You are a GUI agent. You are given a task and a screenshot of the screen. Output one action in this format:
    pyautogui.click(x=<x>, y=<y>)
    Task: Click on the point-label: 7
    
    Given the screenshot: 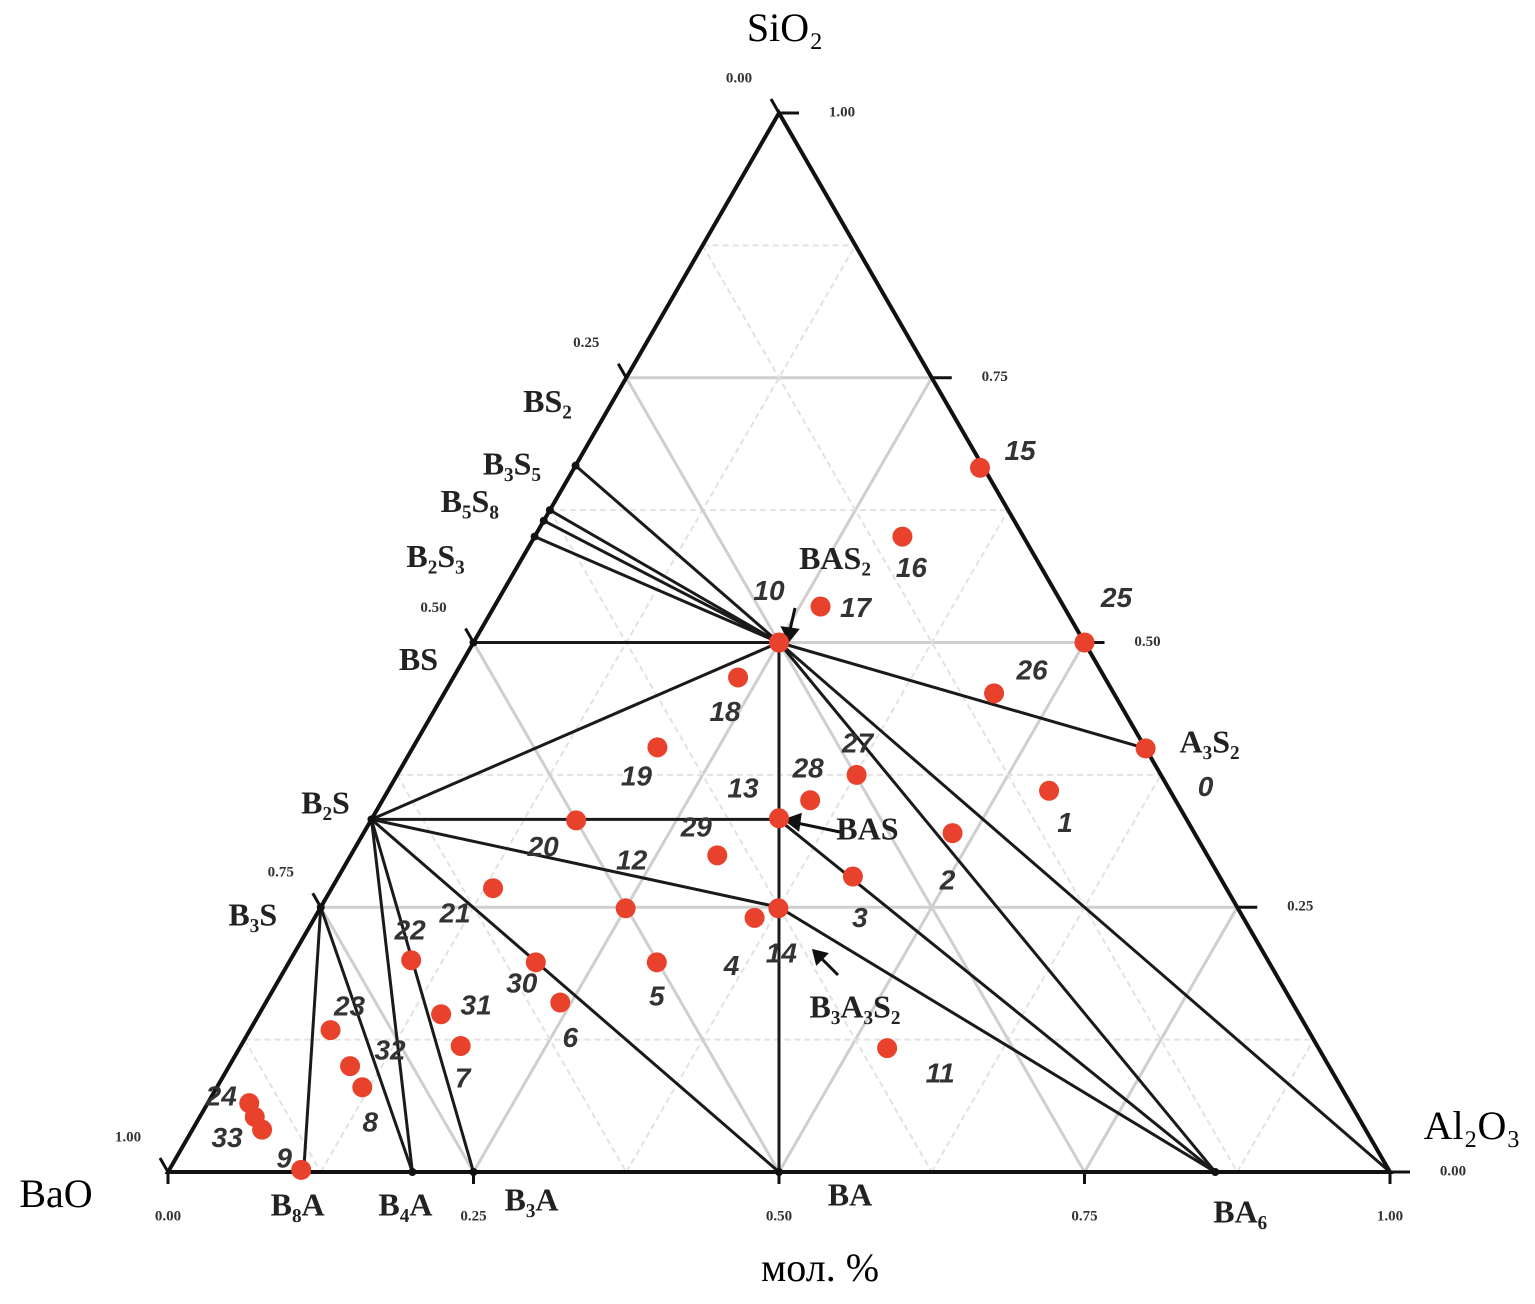 What is the action you would take?
    pyautogui.click(x=463, y=1077)
    